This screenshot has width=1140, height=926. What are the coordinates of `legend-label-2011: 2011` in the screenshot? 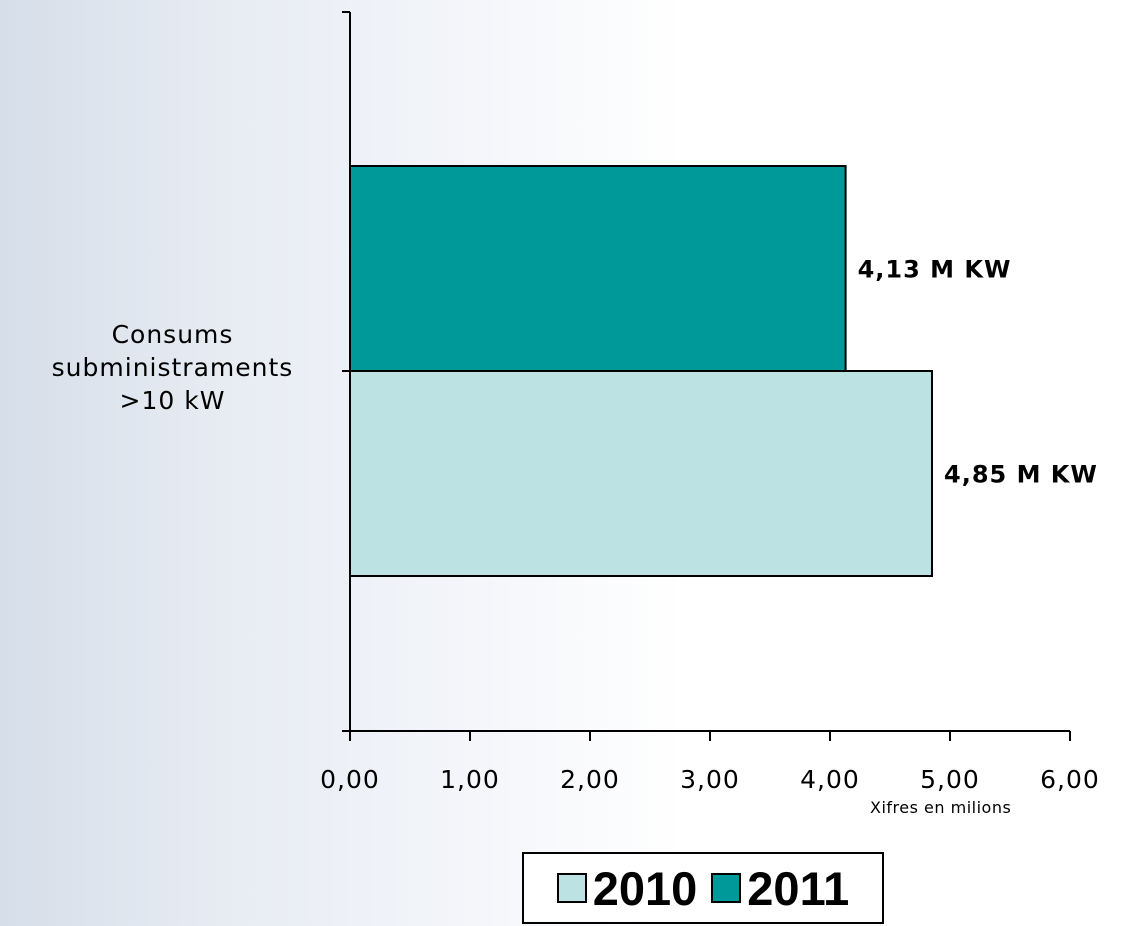 It's located at (798, 888).